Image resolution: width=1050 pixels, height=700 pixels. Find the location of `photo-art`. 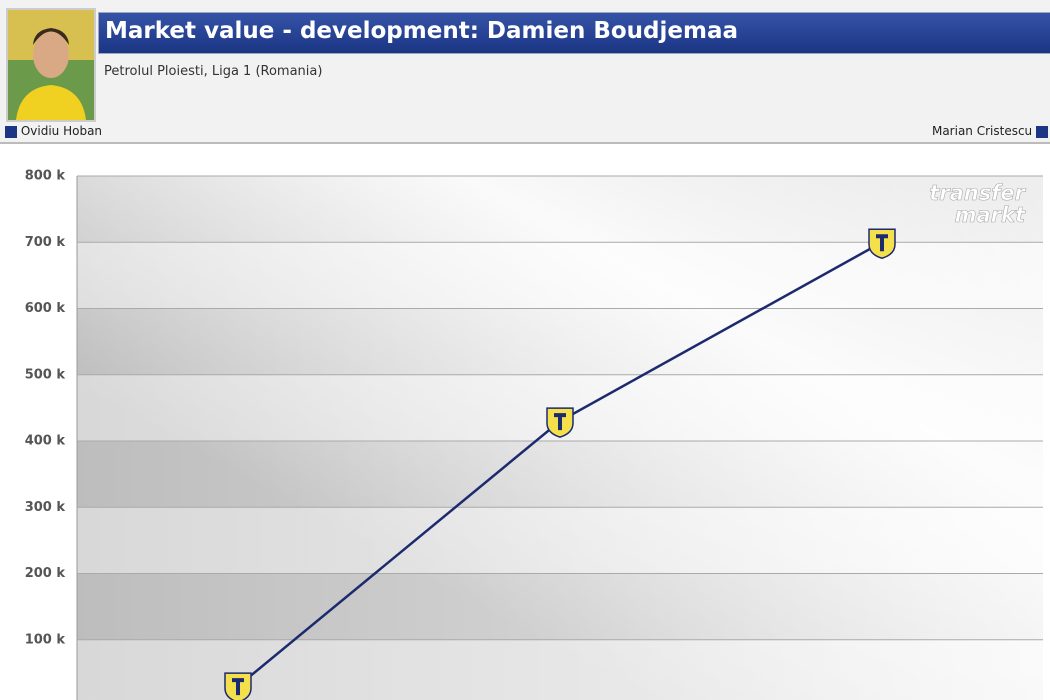

photo-art is located at coordinates (51, 65).